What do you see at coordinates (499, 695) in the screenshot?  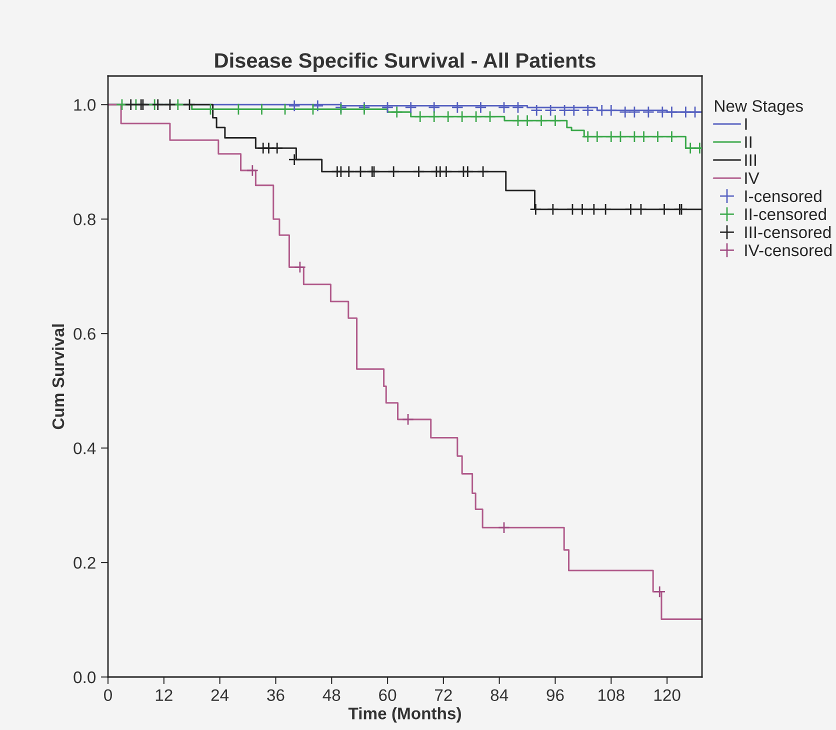 I see `x-tick-label: 84` at bounding box center [499, 695].